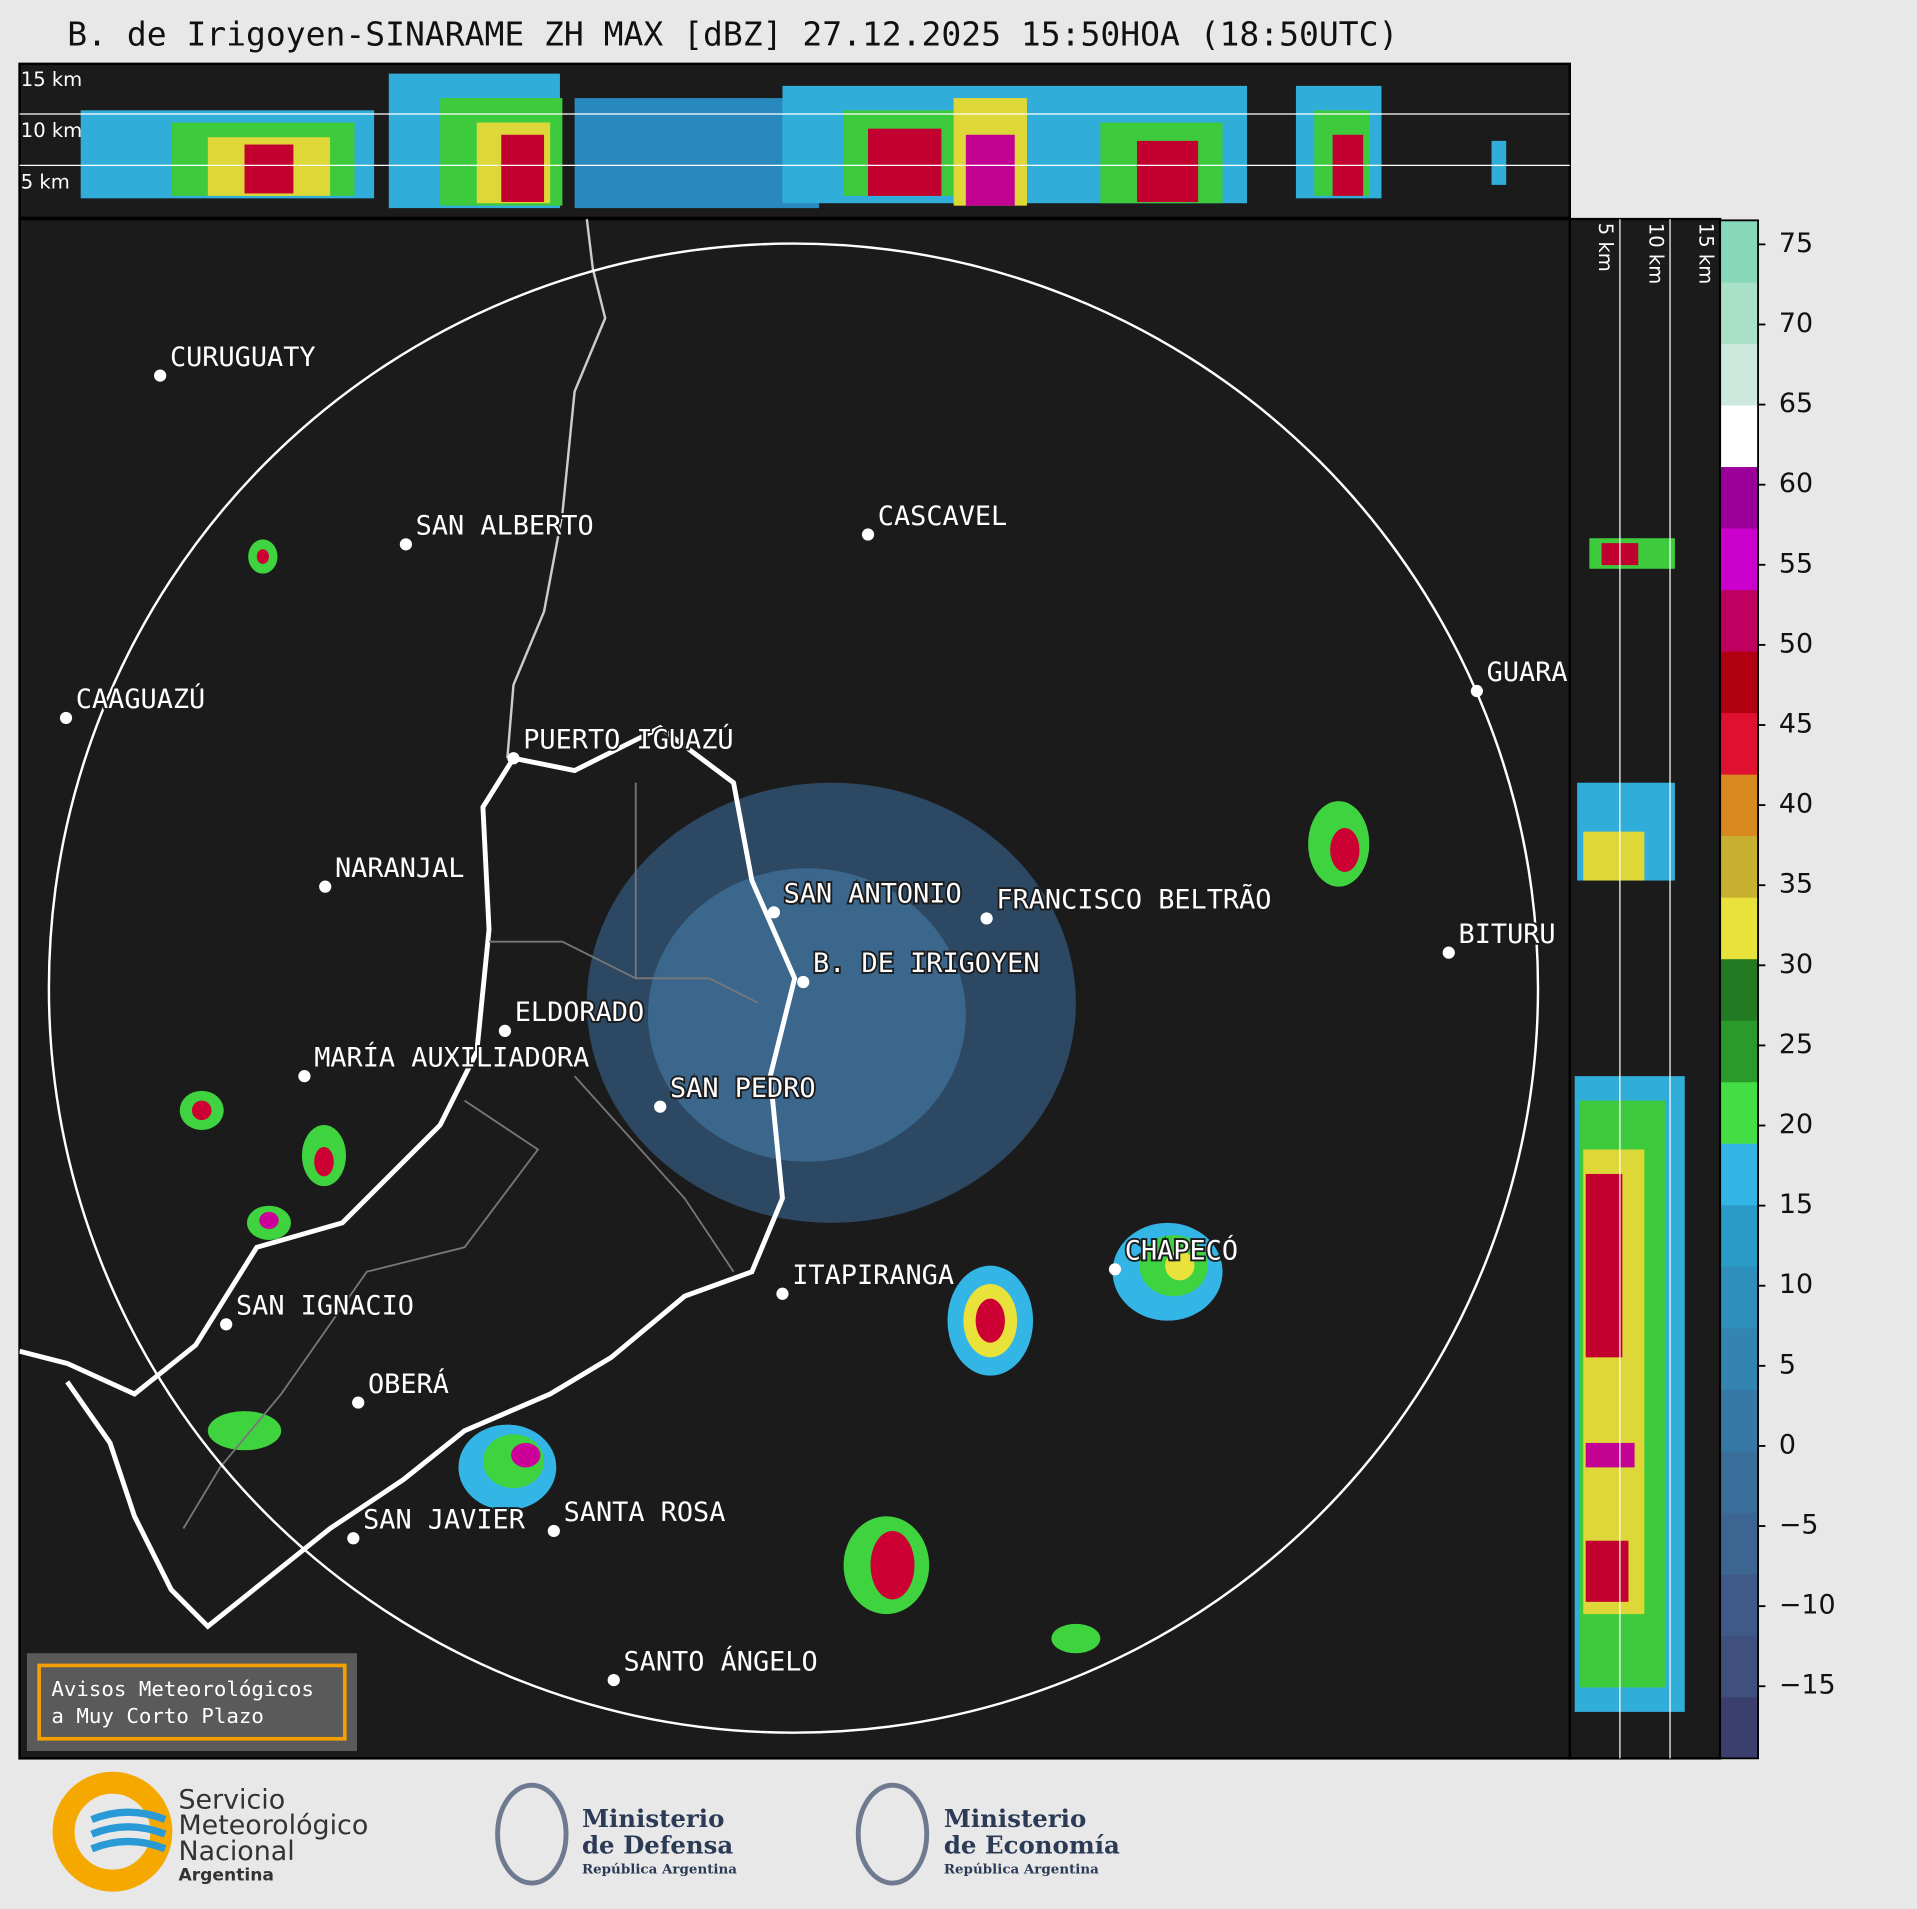 The width and height of the screenshot is (1917, 1909). I want to click on notice-border, so click(192, 1702).